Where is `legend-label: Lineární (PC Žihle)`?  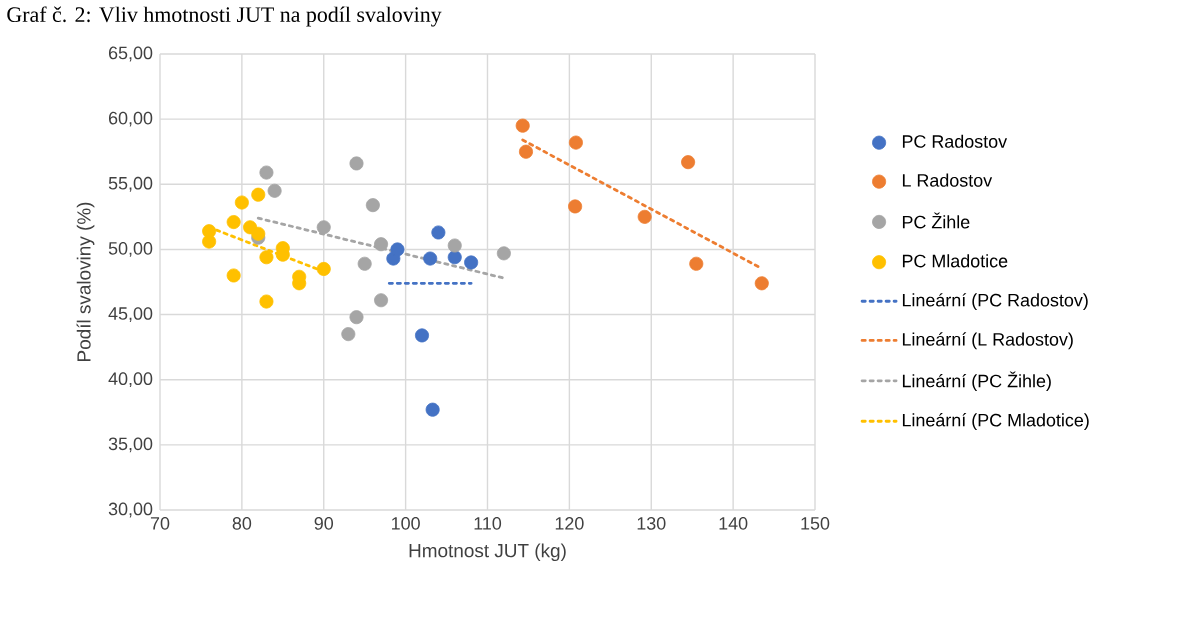 legend-label: Lineární (PC Žihle) is located at coordinates (976, 381).